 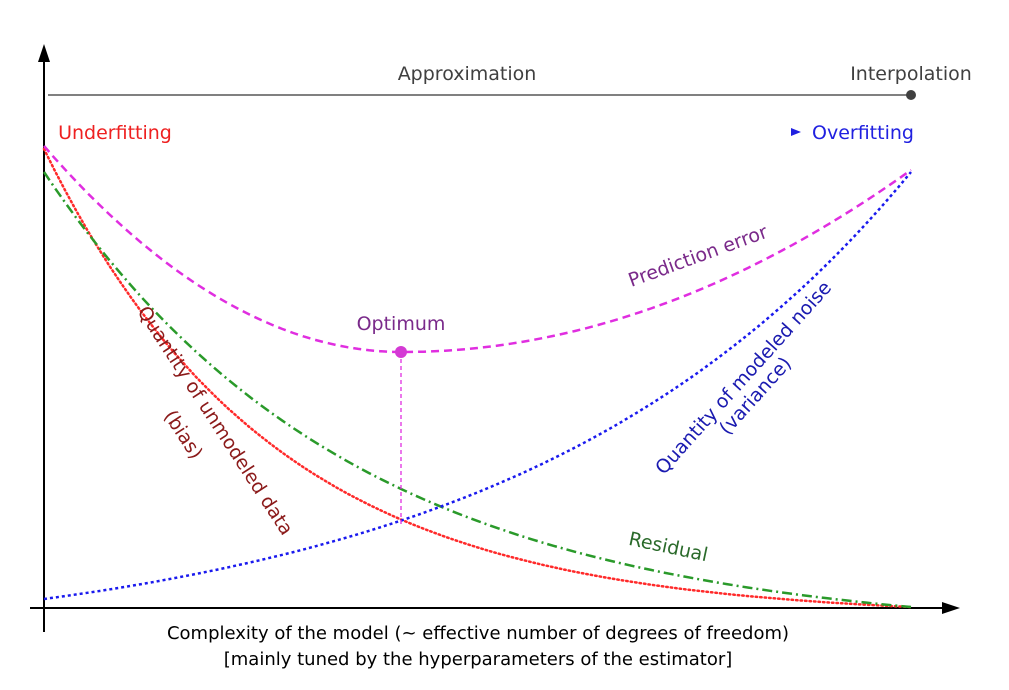 I want to click on optimum-marker: Optimum, so click(x=401, y=419).